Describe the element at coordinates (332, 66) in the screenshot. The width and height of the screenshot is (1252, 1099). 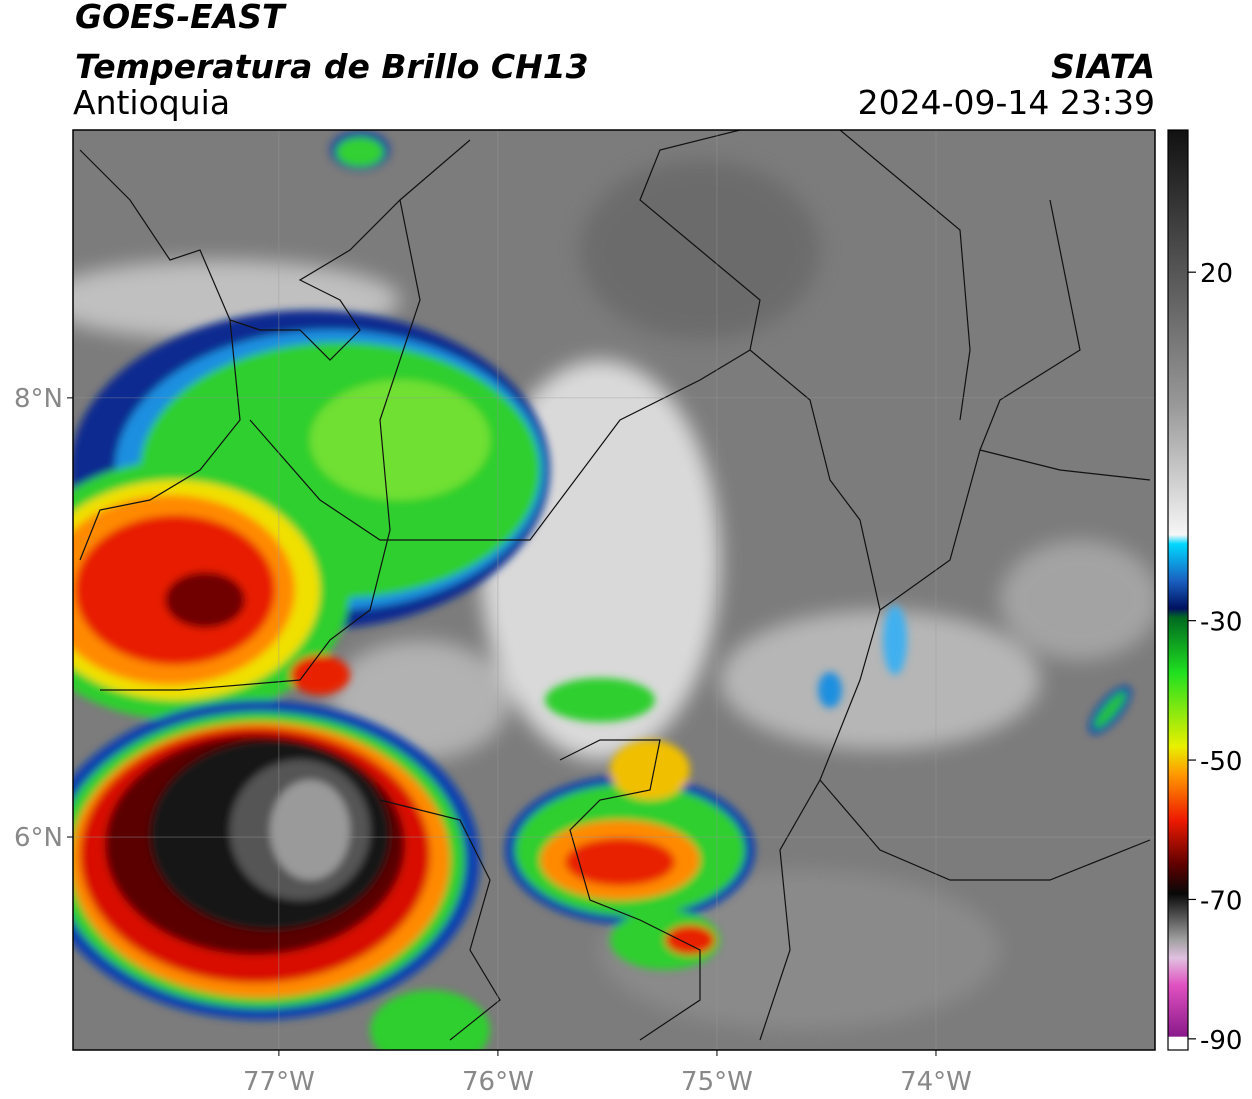
I see `subtitle: Temperatura de Brillo CH13` at that location.